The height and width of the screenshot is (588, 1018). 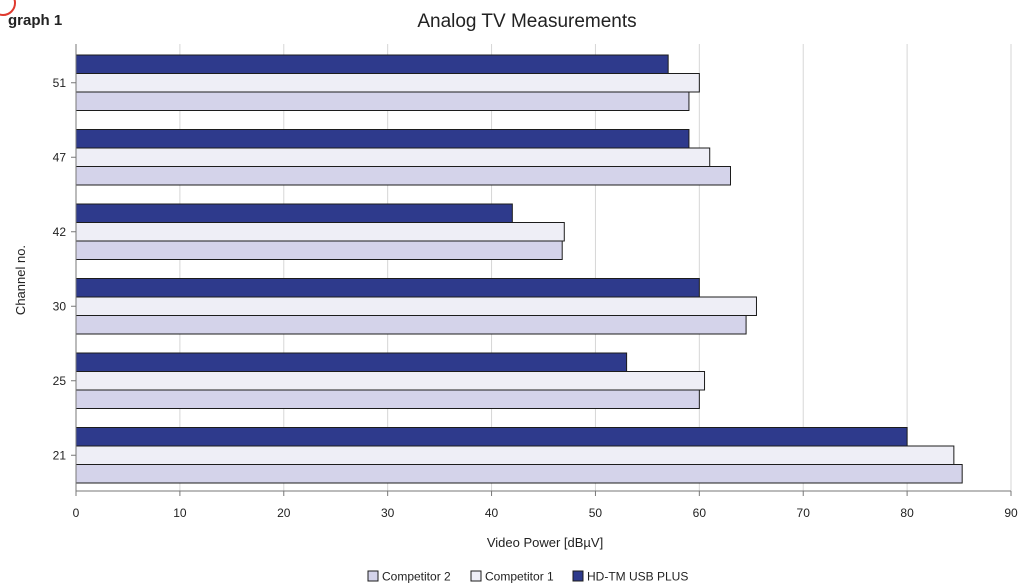 I want to click on x-tick-label: 50, so click(x=596, y=513).